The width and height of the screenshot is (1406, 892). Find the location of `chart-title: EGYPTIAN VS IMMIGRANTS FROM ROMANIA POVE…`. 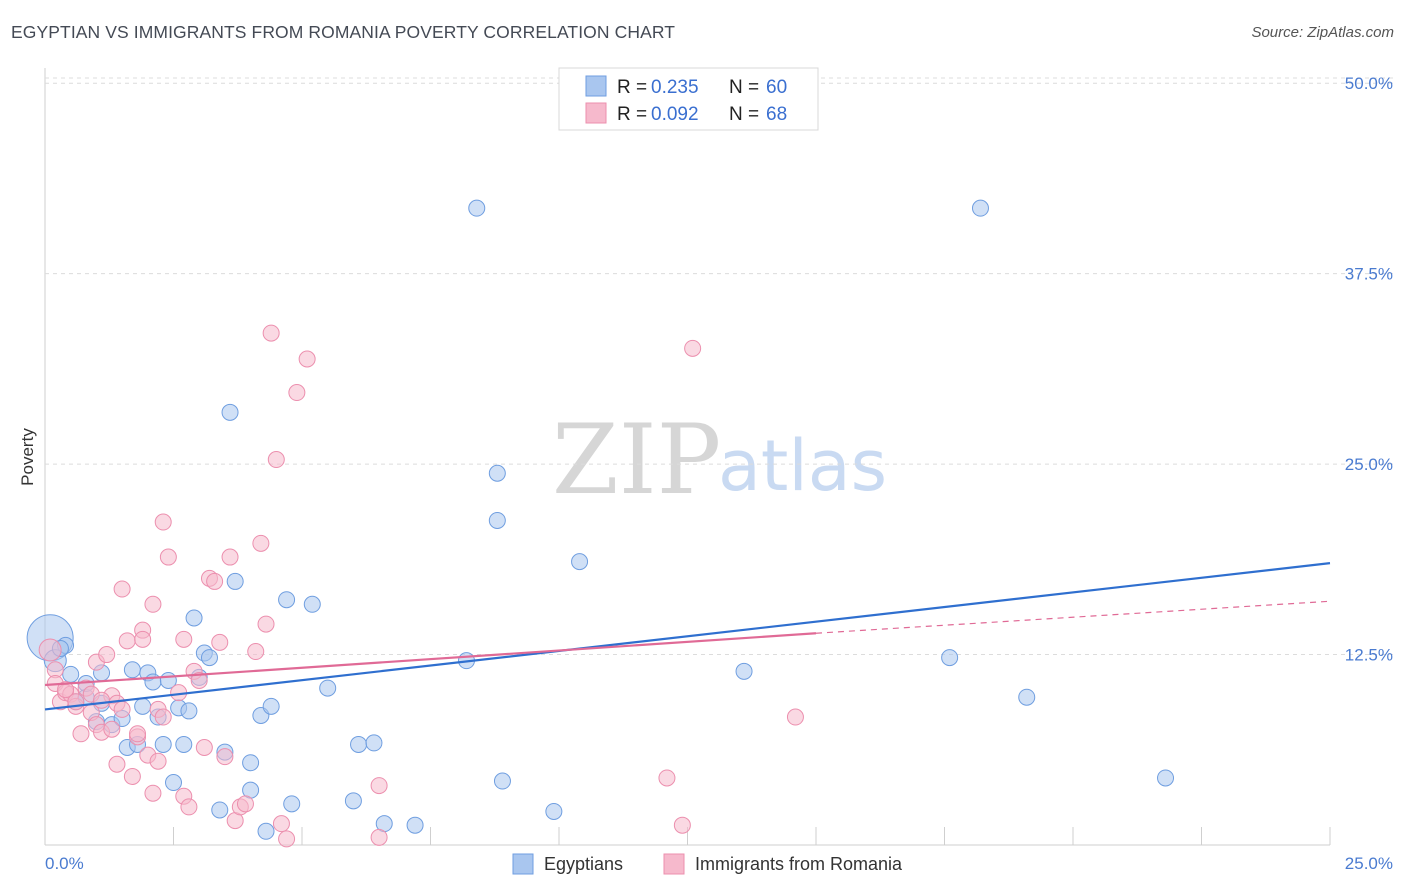

chart-title: EGYPTIAN VS IMMIGRANTS FROM ROMANIA POVE… is located at coordinates (343, 32).